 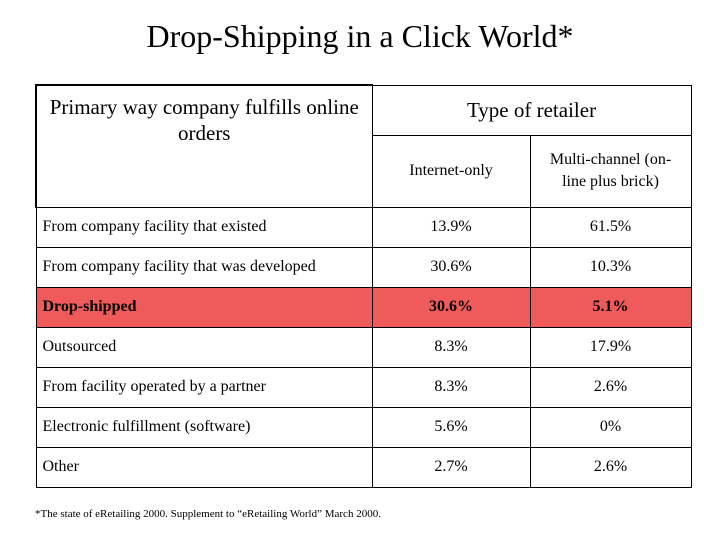 What do you see at coordinates (610, 227) in the screenshot?
I see `multi-channel-value: 61.5%` at bounding box center [610, 227].